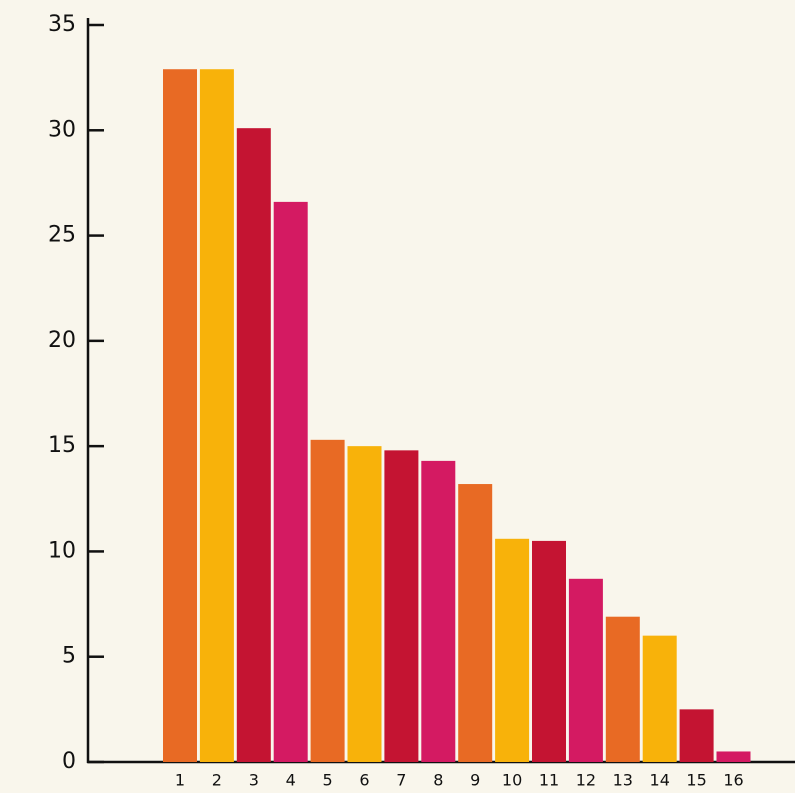 The image size is (795, 793). I want to click on x-tick-label: 2, so click(217, 780).